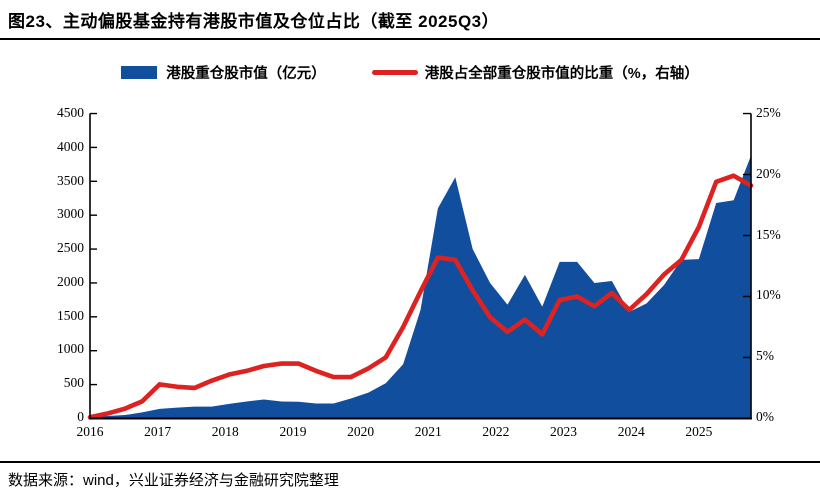  I want to click on footer-divider, so click(410, 462).